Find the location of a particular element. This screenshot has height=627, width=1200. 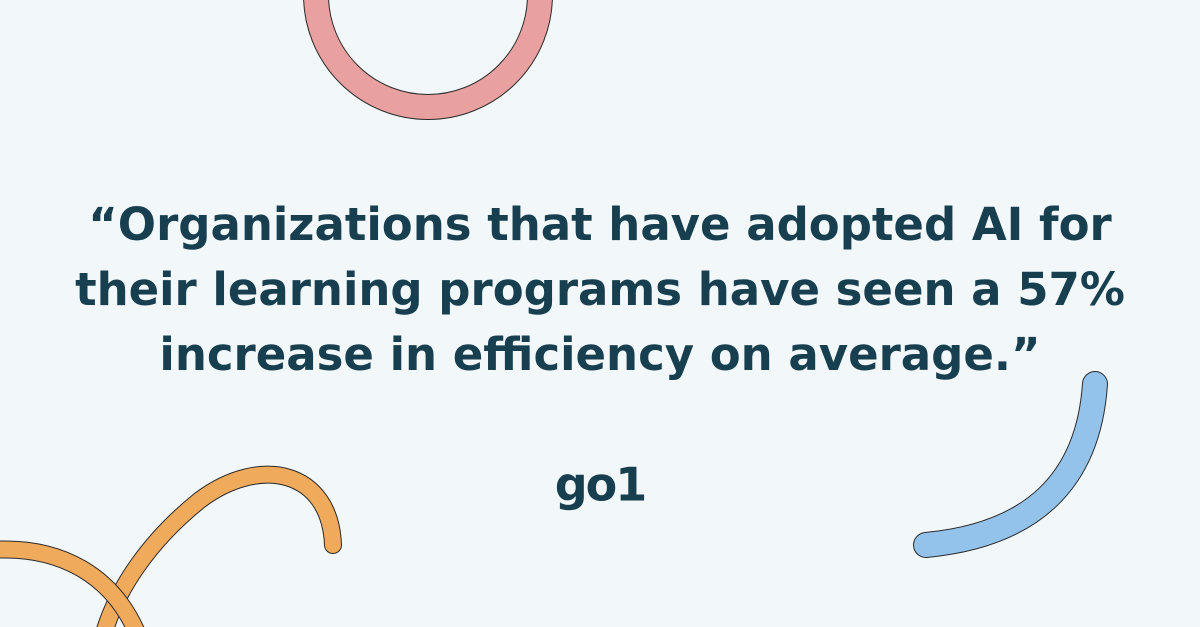

pink-arc is located at coordinates (428, 60).